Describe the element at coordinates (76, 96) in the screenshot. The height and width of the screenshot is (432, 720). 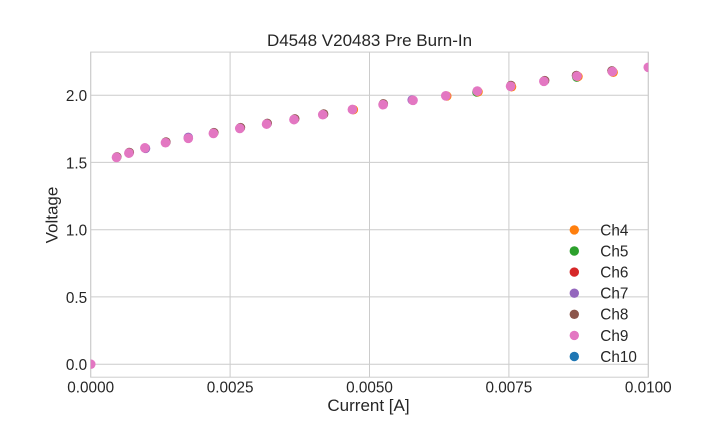
I see `svg-text: 2.0` at that location.